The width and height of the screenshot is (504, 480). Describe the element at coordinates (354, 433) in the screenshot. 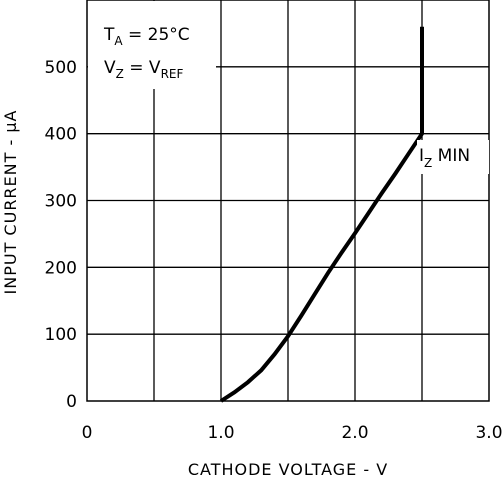

I see `x-tick-label: 2.0` at that location.